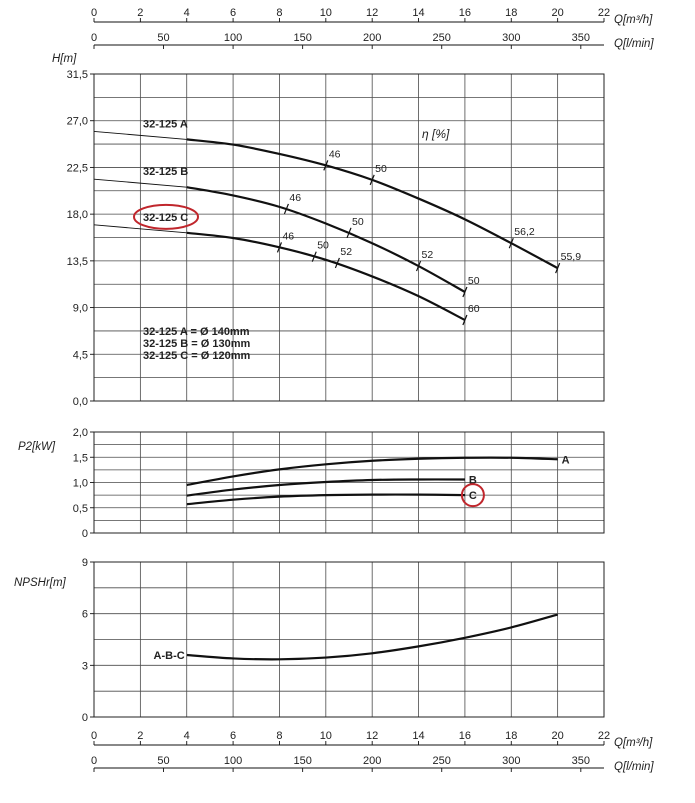  Describe the element at coordinates (524, 232) in the screenshot. I see `efficiency-label-2: 56,2` at that location.